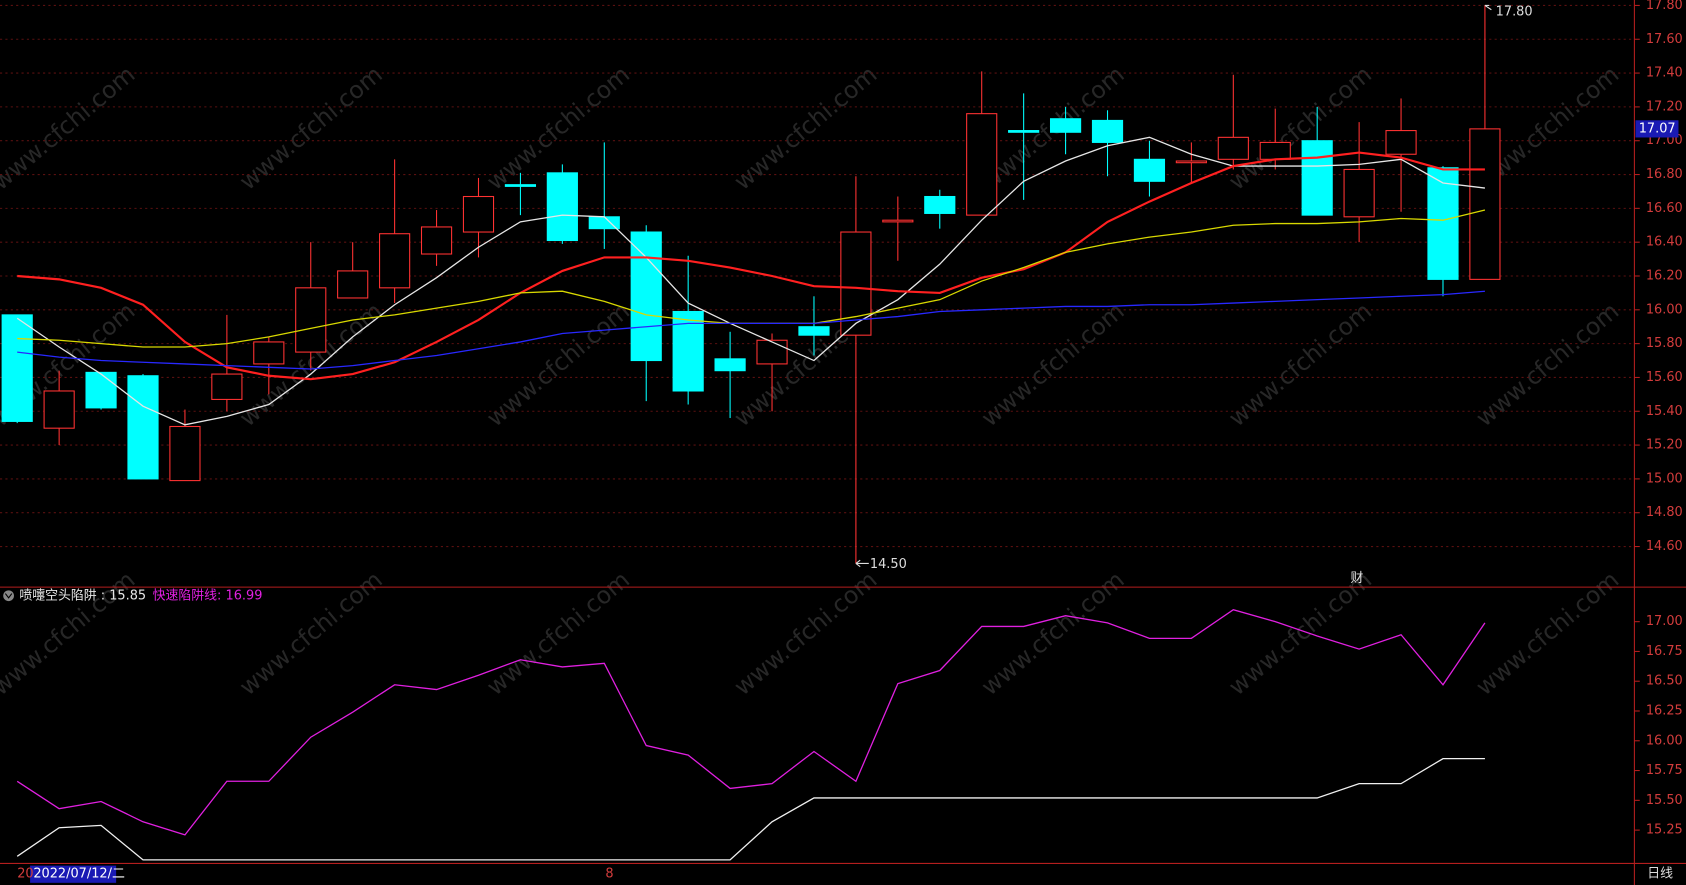  Describe the element at coordinates (1664, 710) in the screenshot. I see `y-tick-label: 16.25` at that location.